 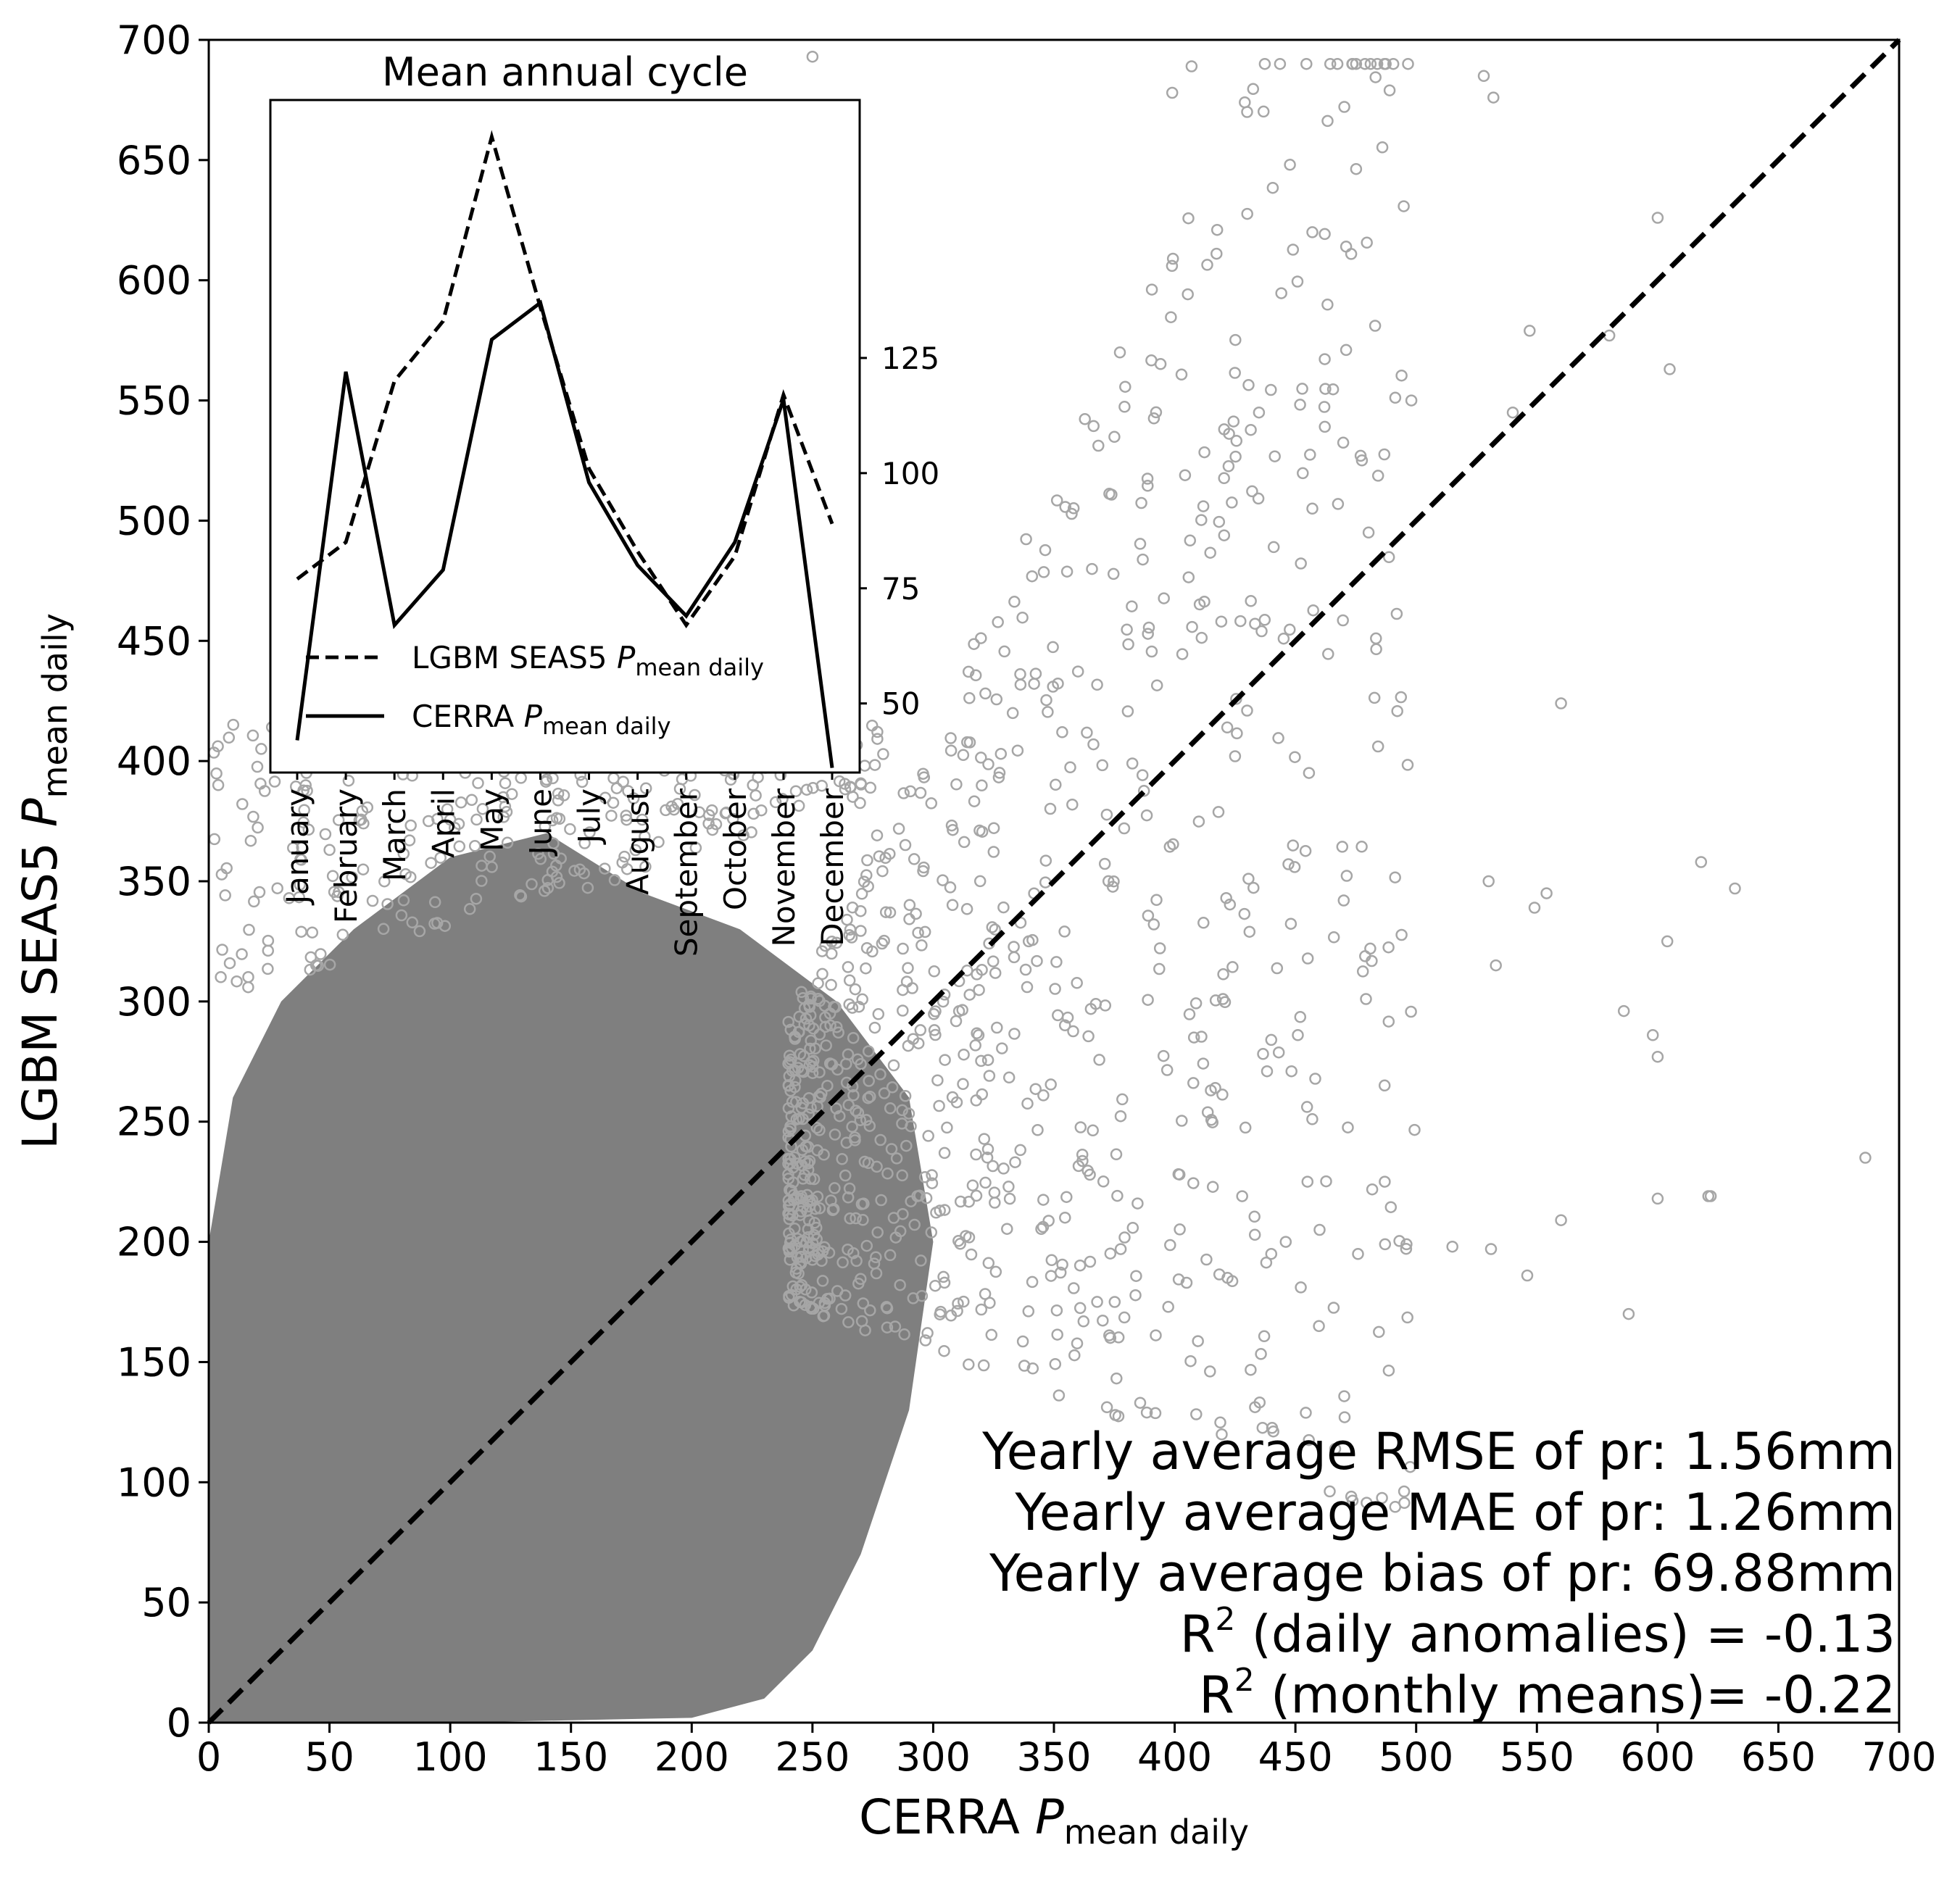 I want to click on legend-label-lgbm: LGBM SEAS5 Pmean daily, so click(x=588, y=660).